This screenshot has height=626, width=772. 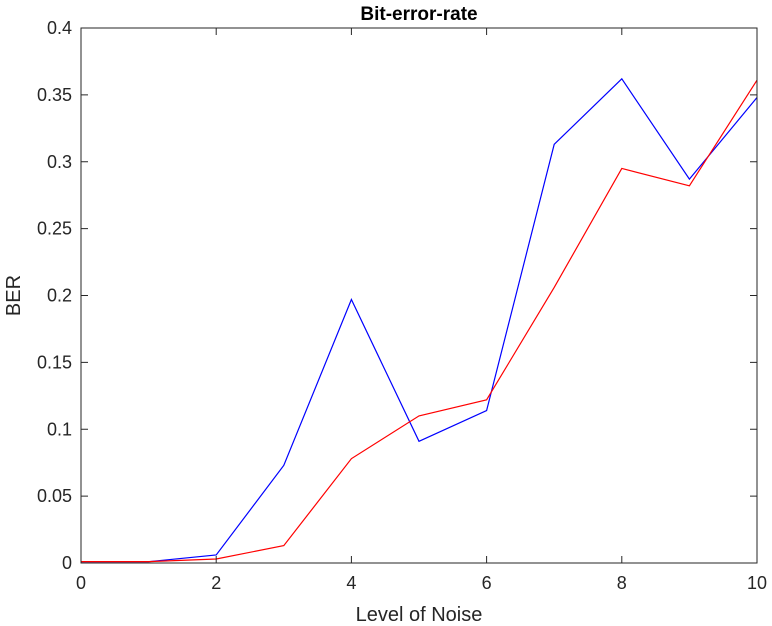 I want to click on y-tick-label: 0.4, so click(x=59, y=28).